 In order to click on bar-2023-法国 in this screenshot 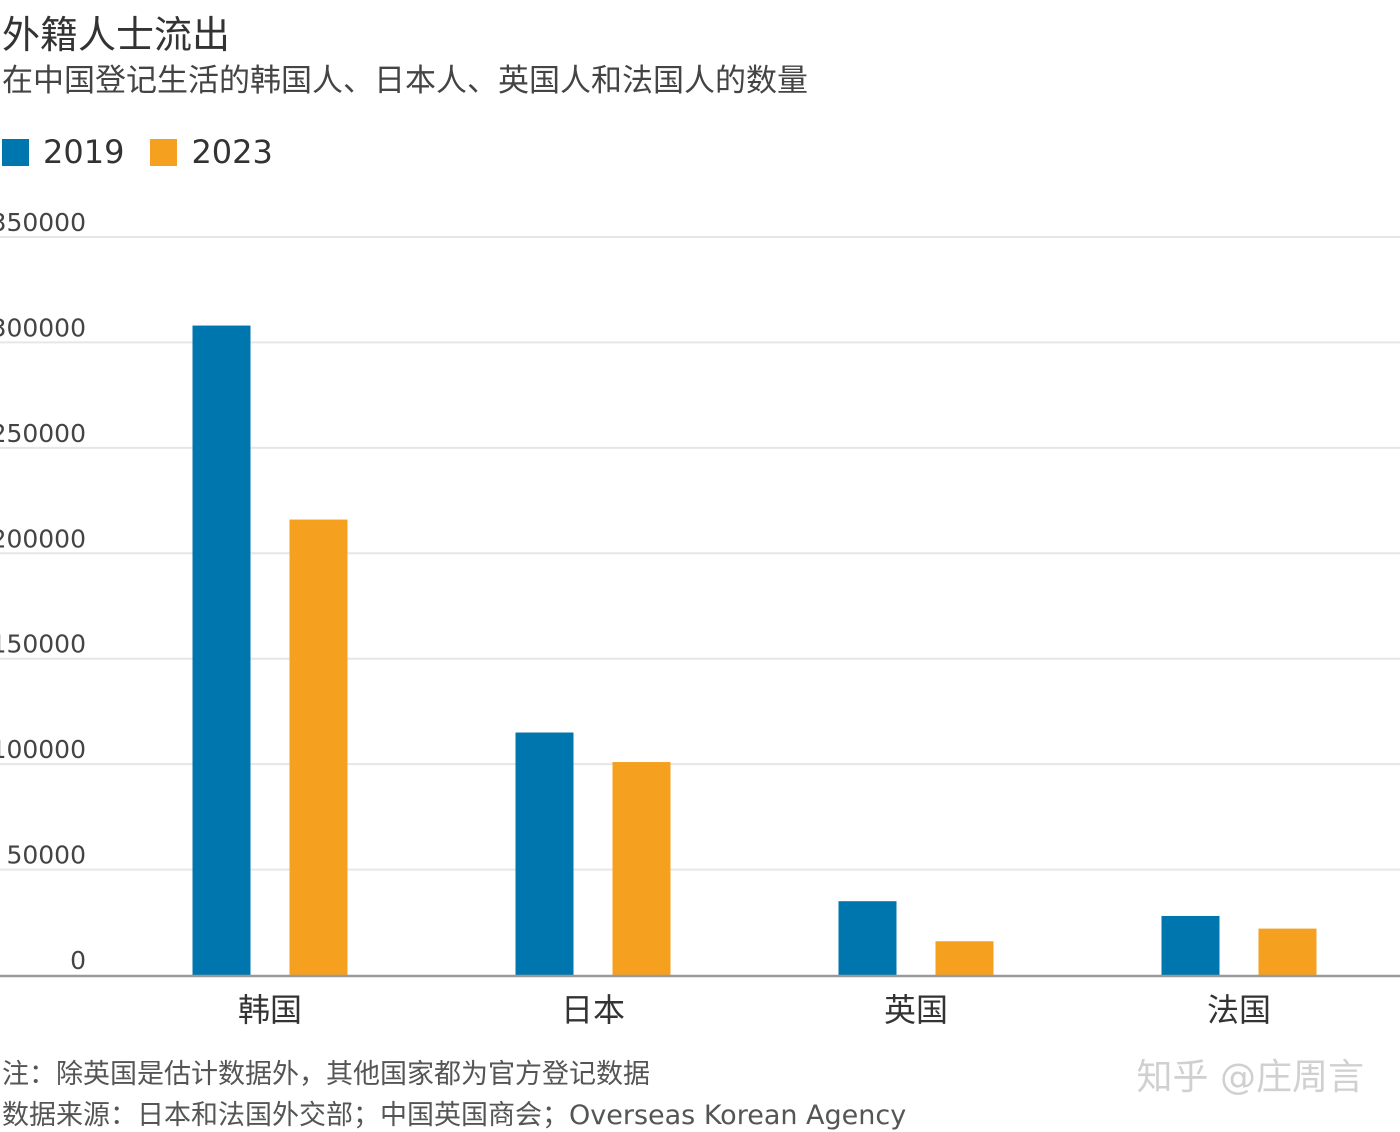, I will do `click(1287, 951)`.